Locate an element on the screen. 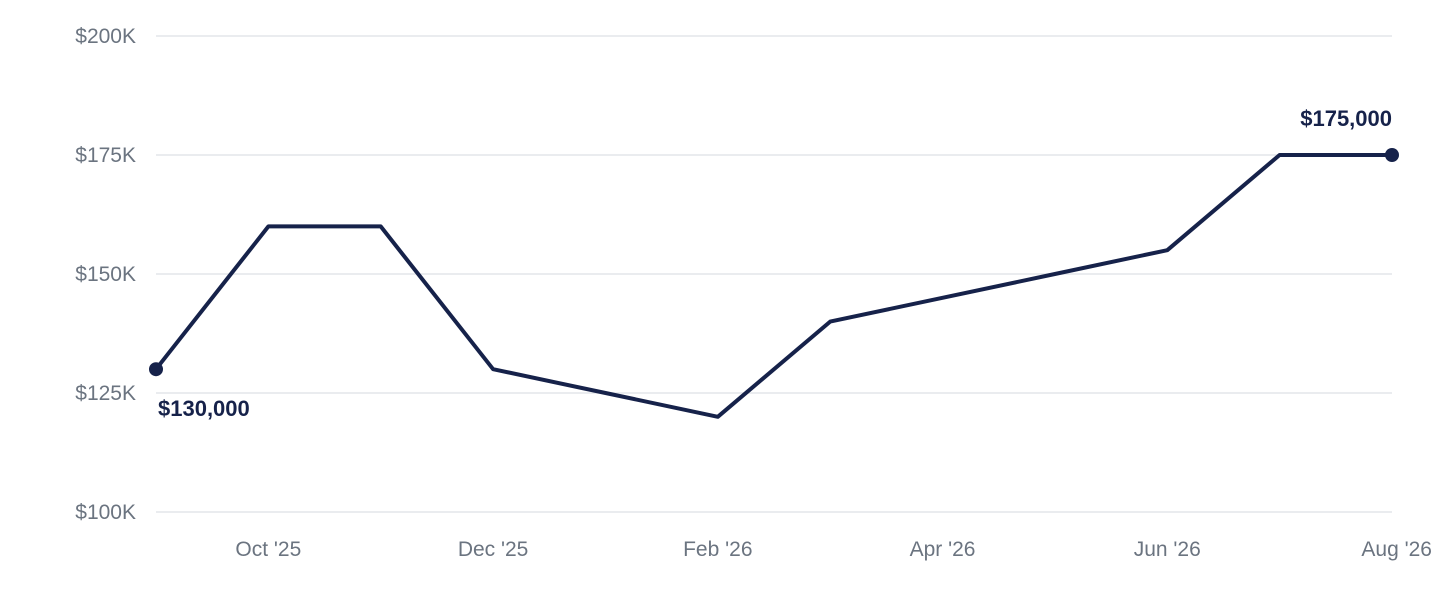 The width and height of the screenshot is (1440, 600). y-tick-label: $175K is located at coordinates (105, 155).